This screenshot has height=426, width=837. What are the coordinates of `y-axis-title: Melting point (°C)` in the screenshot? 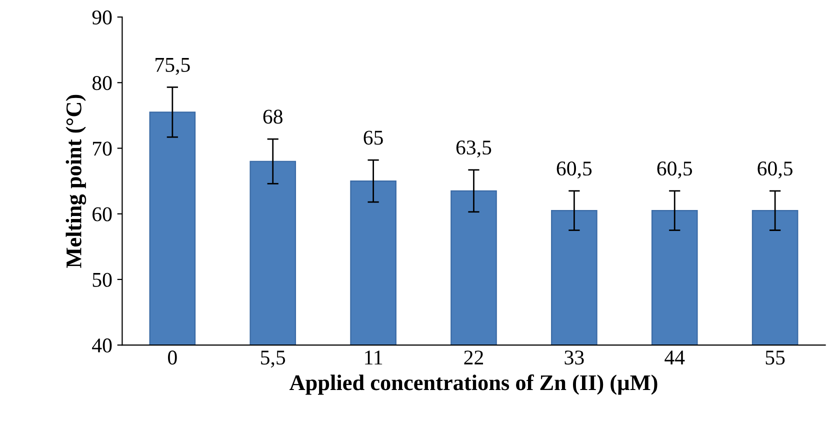 It's located at (76, 181).